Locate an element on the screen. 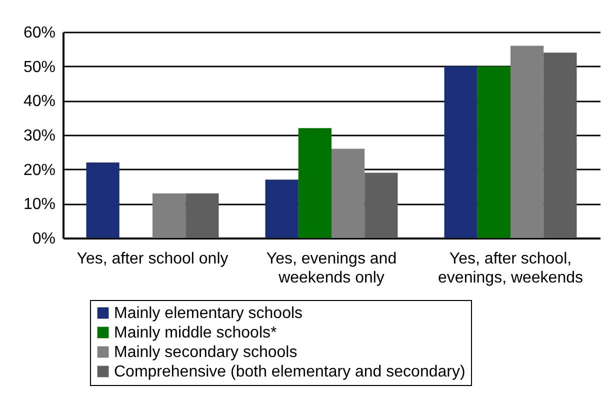  y-tick-label: 60% is located at coordinates (39, 33).